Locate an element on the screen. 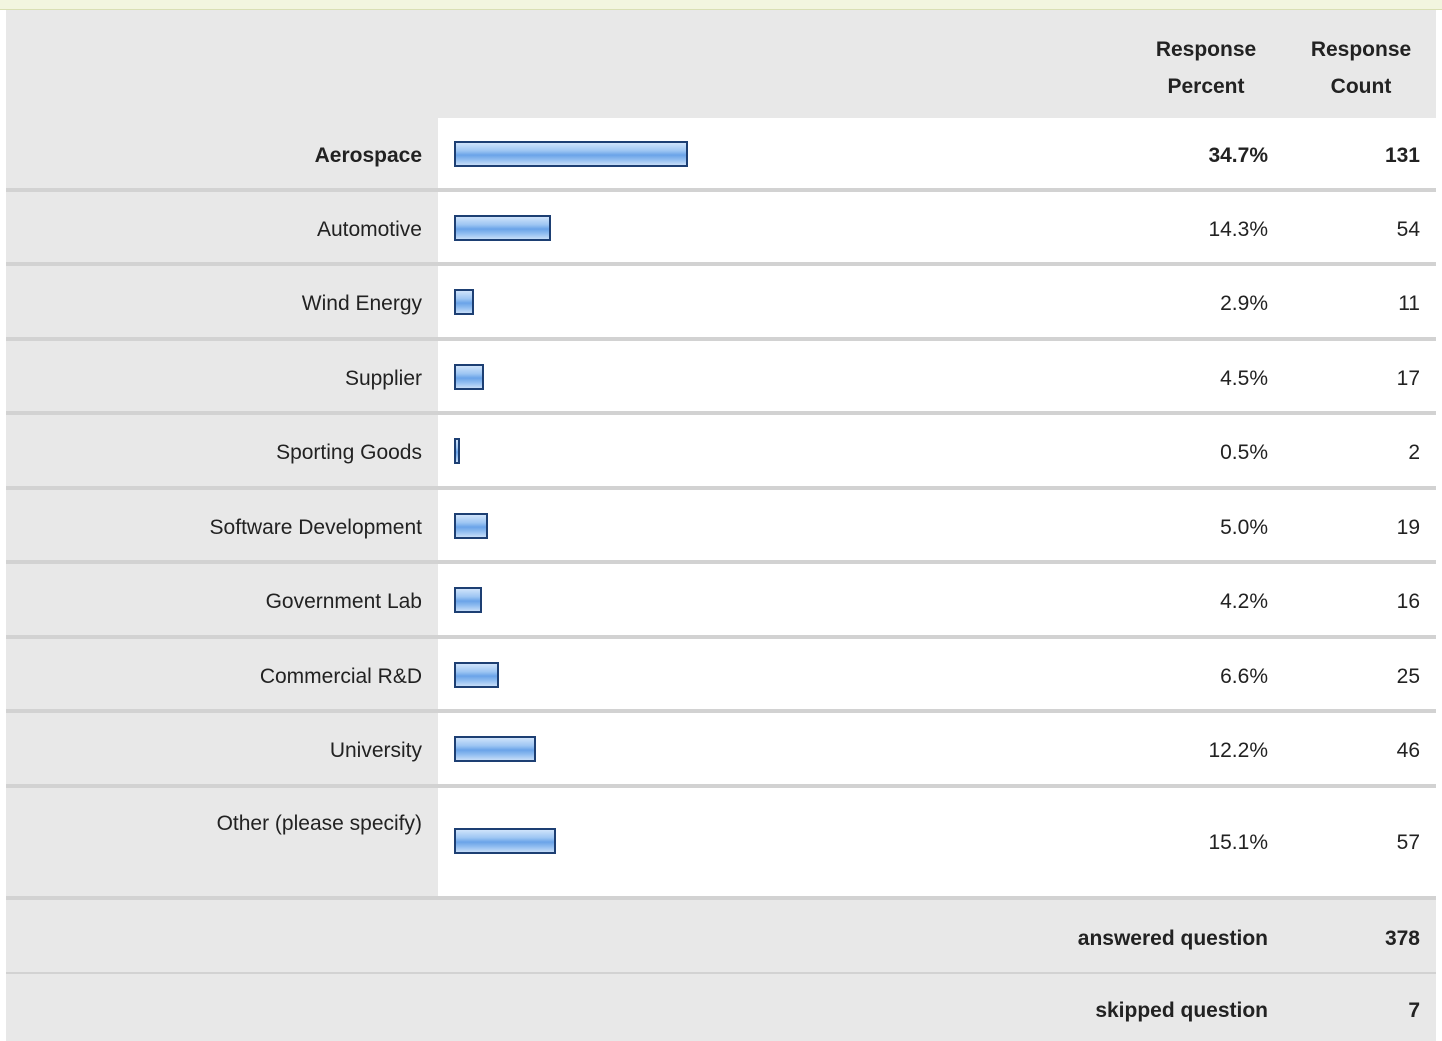  table-row: Other (please specify) 15.1% 57 is located at coordinates (721, 844).